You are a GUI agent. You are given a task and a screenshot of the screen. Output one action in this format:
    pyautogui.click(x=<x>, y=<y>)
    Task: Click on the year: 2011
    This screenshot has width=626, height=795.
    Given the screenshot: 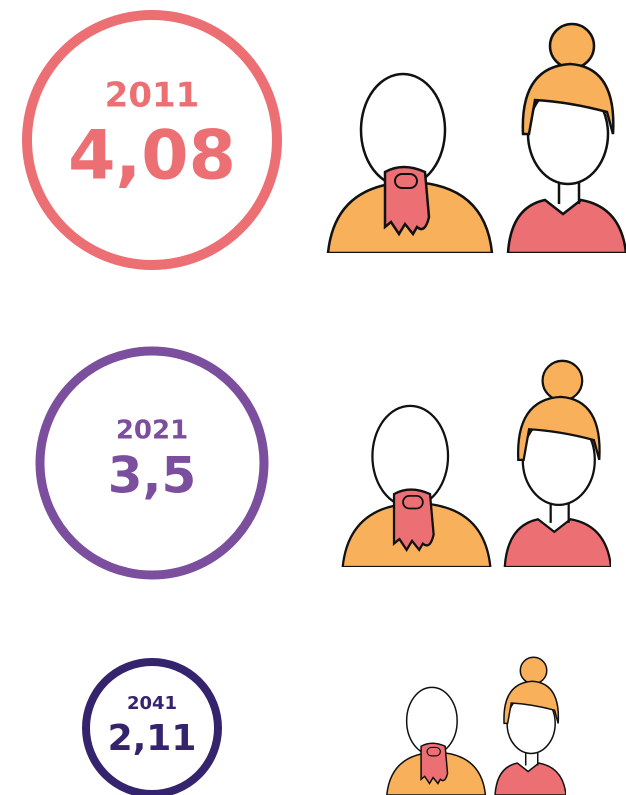 What is the action you would take?
    pyautogui.click(x=152, y=96)
    